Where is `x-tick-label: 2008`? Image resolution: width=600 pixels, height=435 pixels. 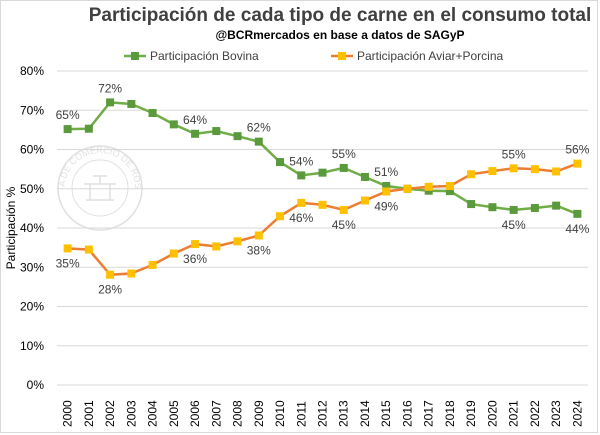
x-tick-label: 2008 is located at coordinates (238, 413).